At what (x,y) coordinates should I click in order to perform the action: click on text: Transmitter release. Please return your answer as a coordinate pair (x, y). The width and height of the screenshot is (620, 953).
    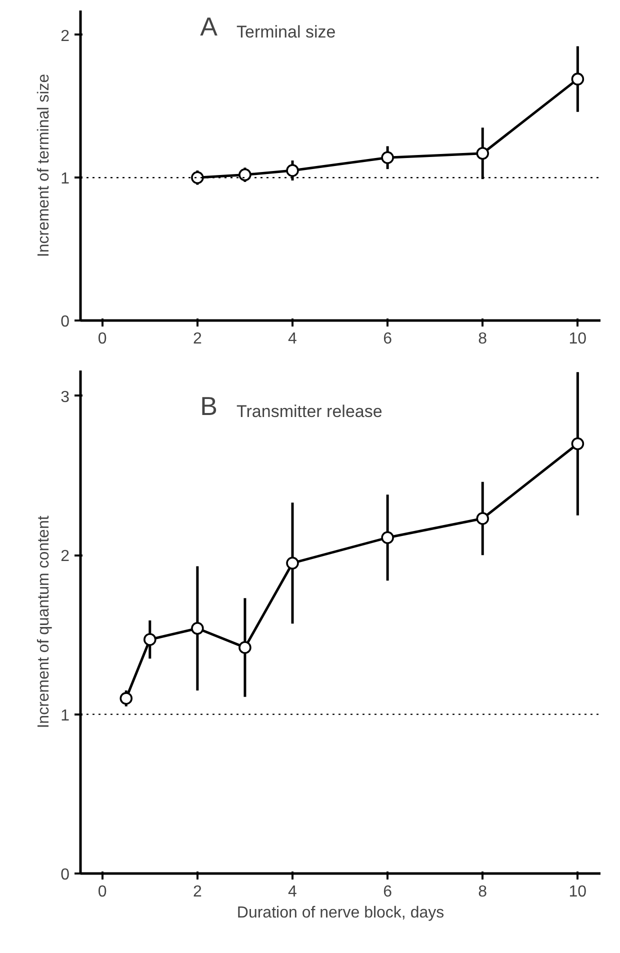
    Looking at the image, I should click on (309, 411).